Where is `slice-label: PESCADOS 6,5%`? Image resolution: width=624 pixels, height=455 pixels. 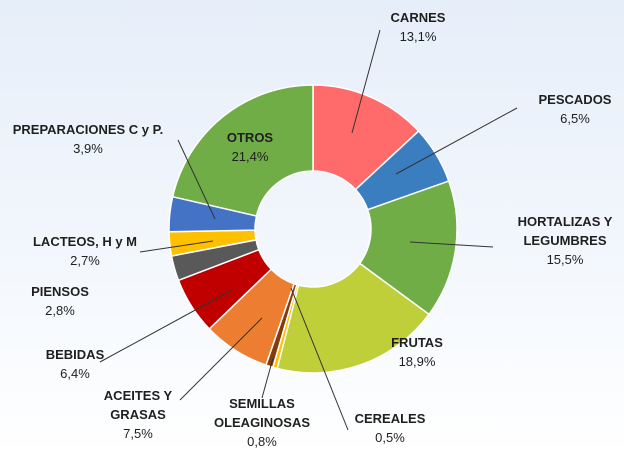 slice-label: PESCADOS 6,5% is located at coordinates (562, 109).